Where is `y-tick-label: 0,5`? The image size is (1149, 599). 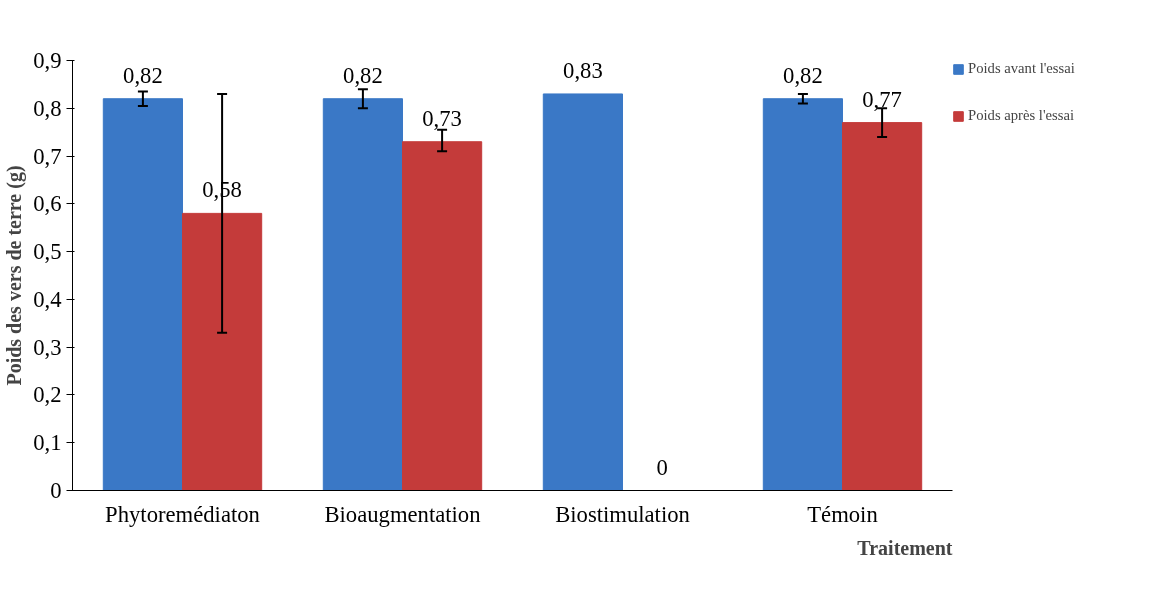 y-tick-label: 0,5 is located at coordinates (47, 252).